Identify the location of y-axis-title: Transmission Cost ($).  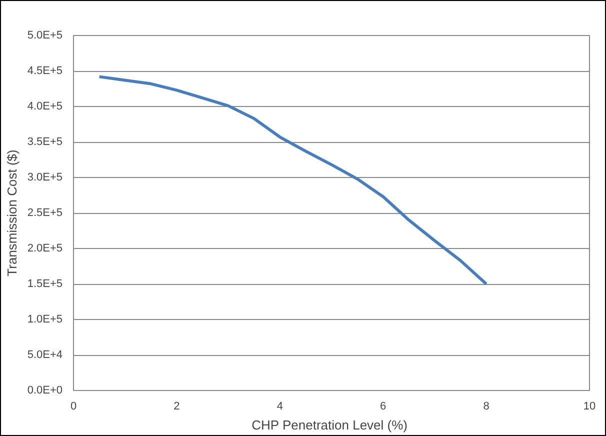
(12, 213).